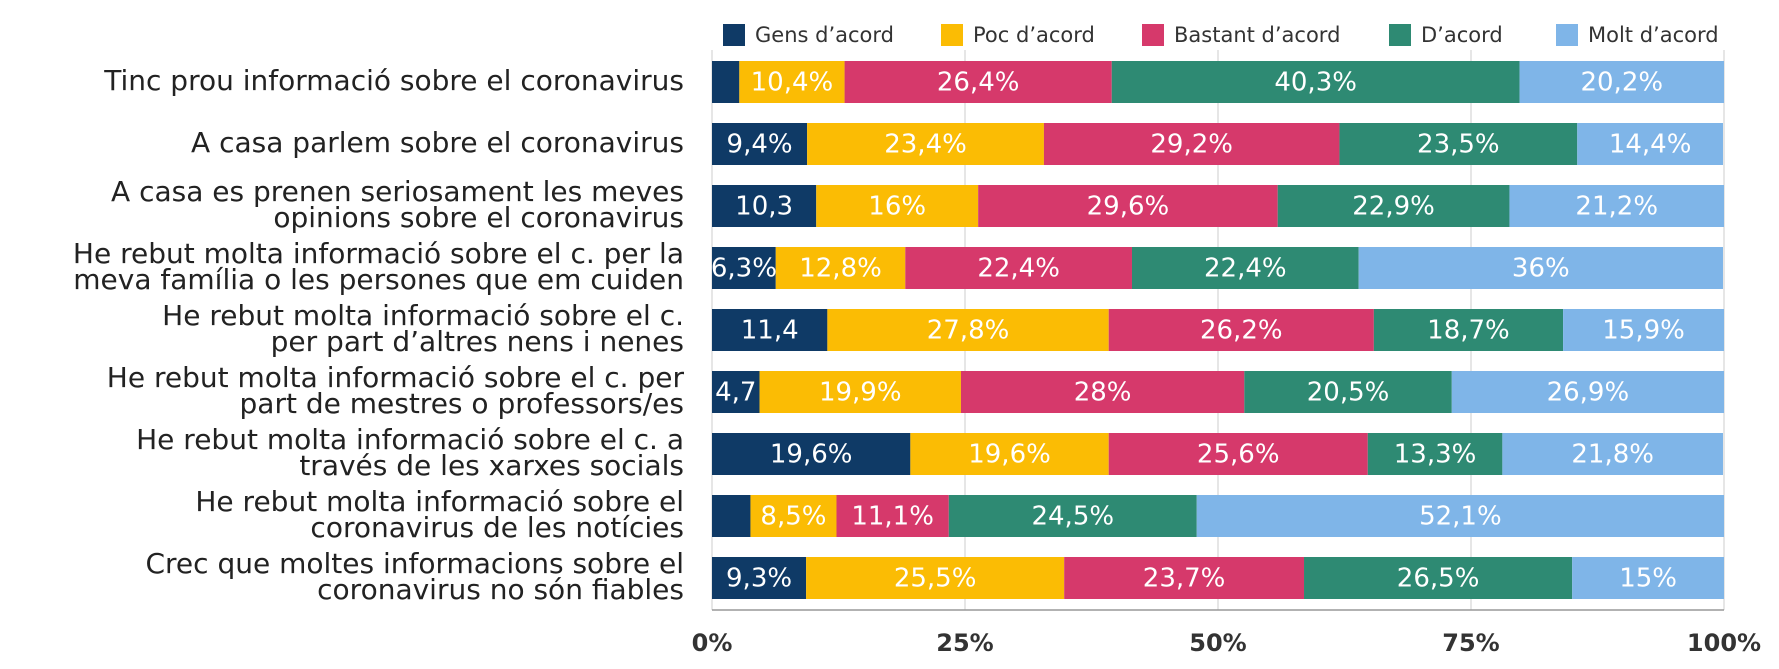 Image resolution: width=1779 pixels, height=669 pixels. Describe the element at coordinates (1616, 207) in the screenshot. I see `value-label: 21,2%` at that location.